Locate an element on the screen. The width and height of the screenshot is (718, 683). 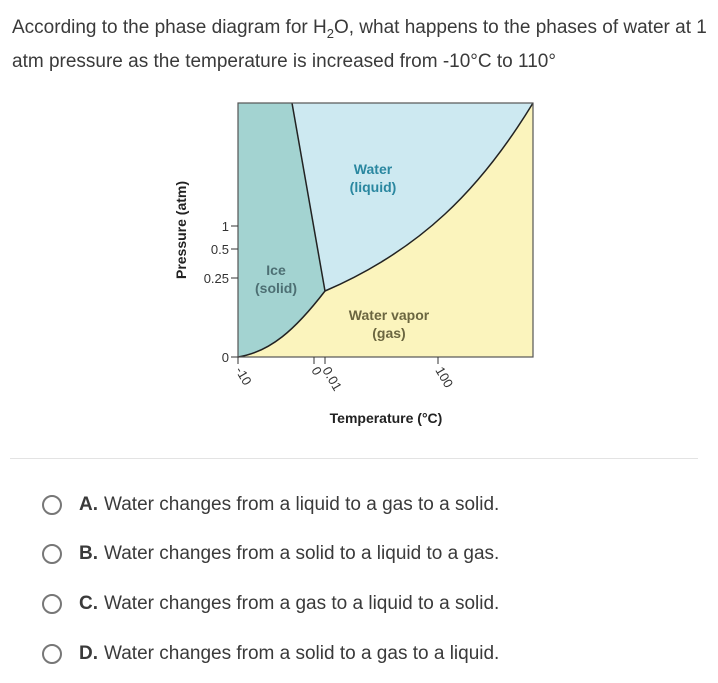
option-letter: B. is located at coordinates (88, 553).